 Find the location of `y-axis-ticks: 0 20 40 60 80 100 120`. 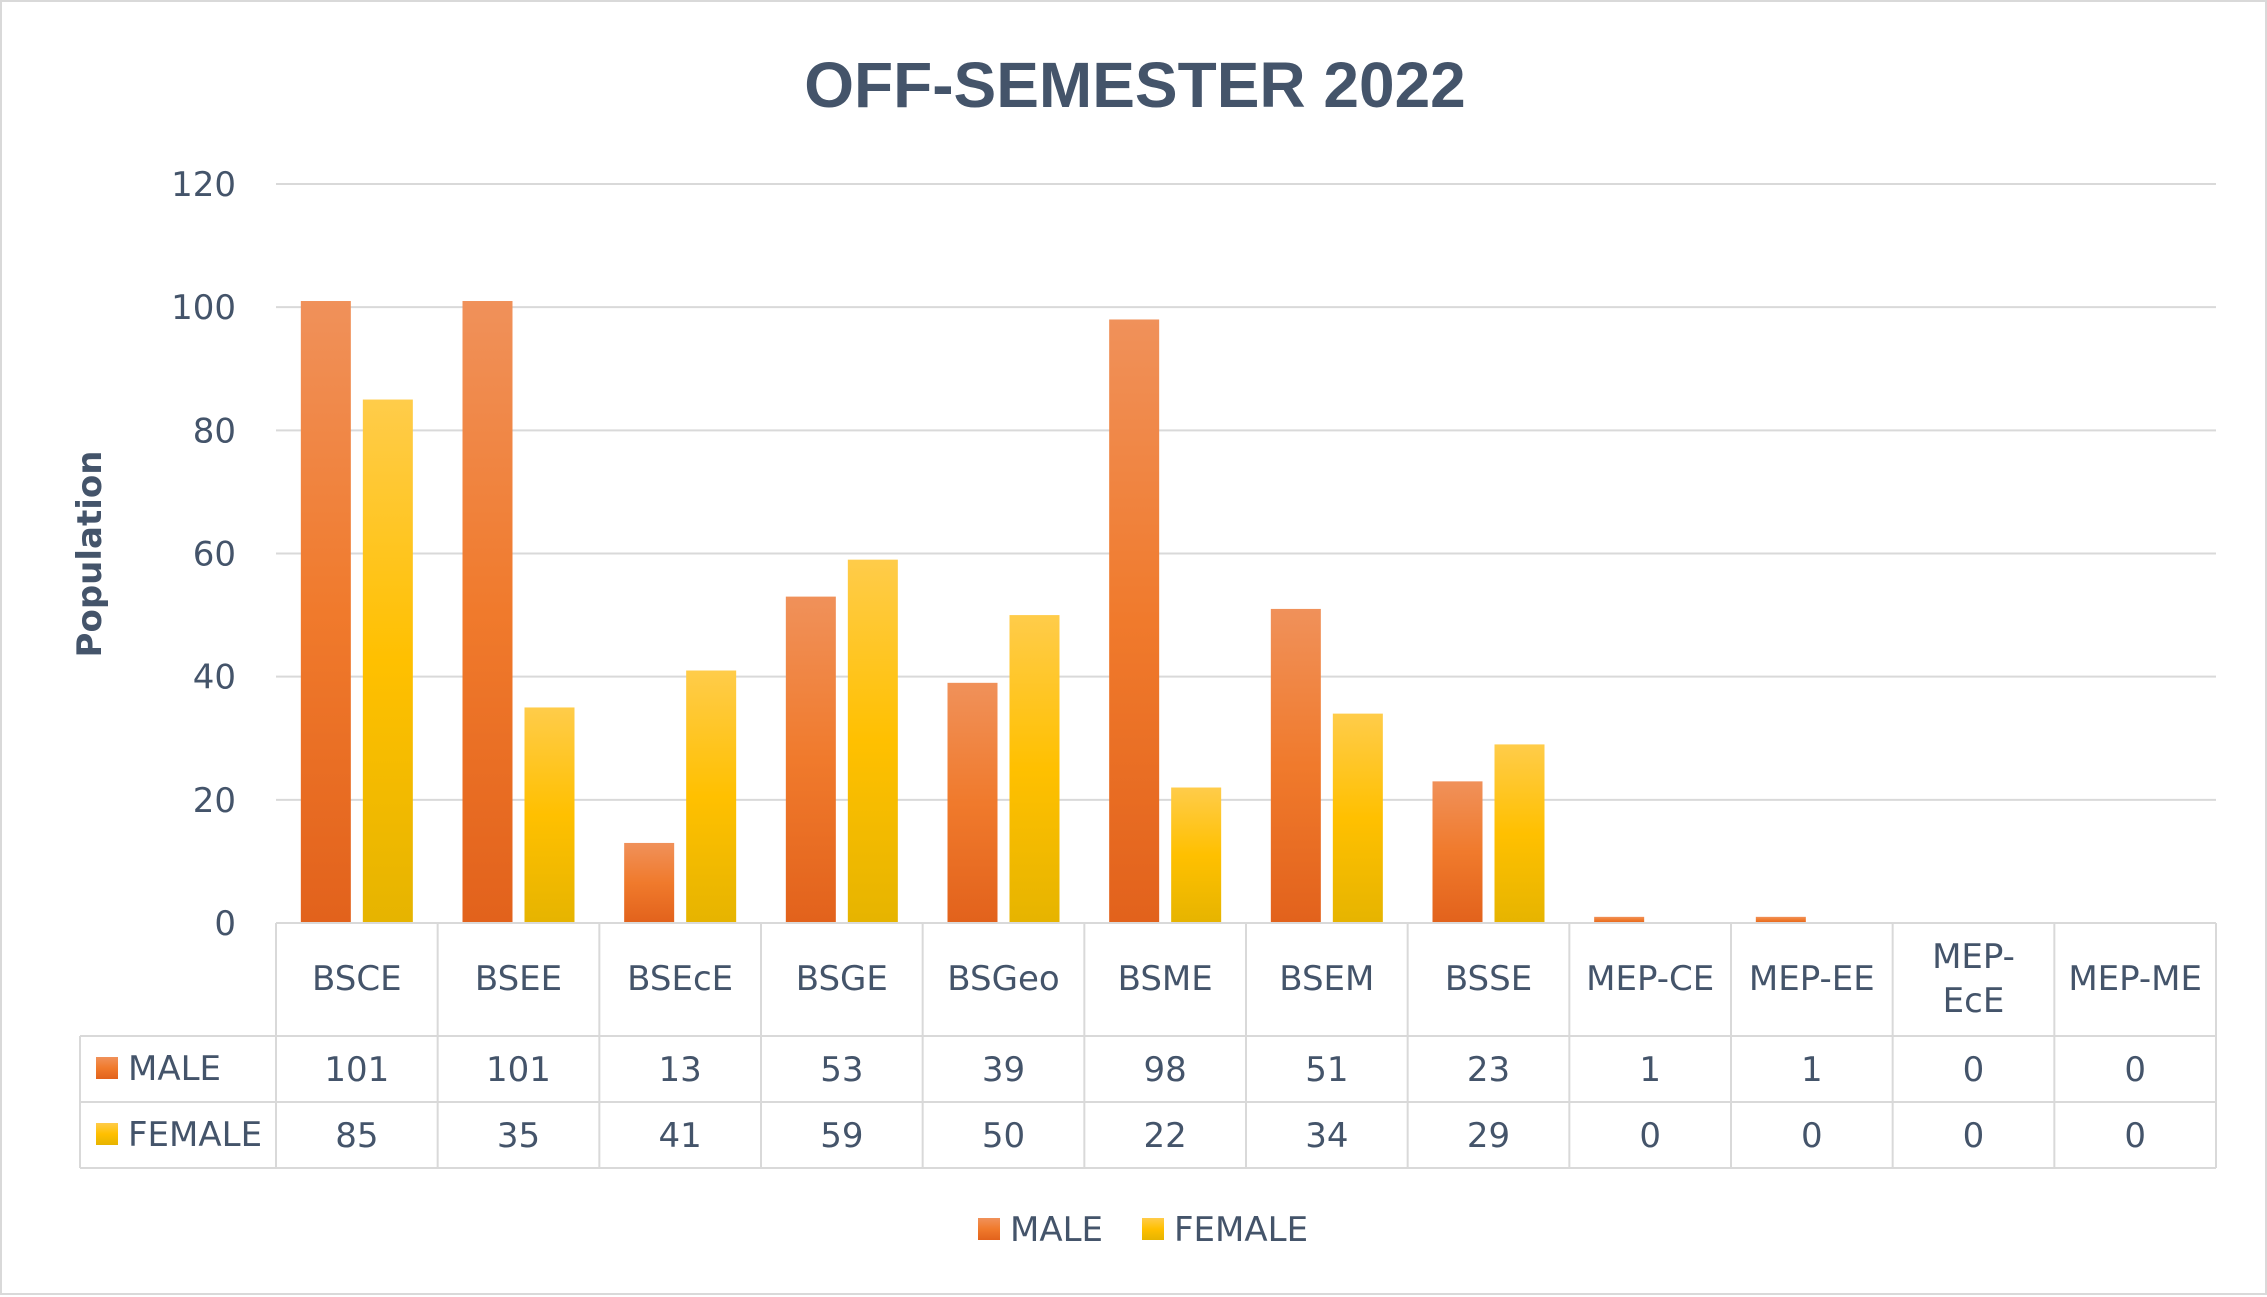

y-axis-ticks: 0 20 40 60 80 100 120 is located at coordinates (203, 554).